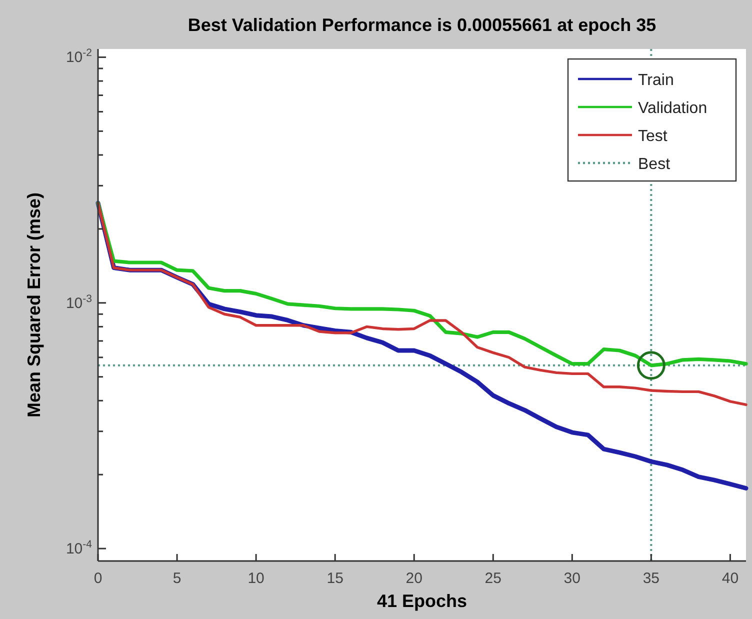 The height and width of the screenshot is (619, 752). What do you see at coordinates (79, 548) in the screenshot?
I see `y-tick-label: 10$^{-4}$` at bounding box center [79, 548].